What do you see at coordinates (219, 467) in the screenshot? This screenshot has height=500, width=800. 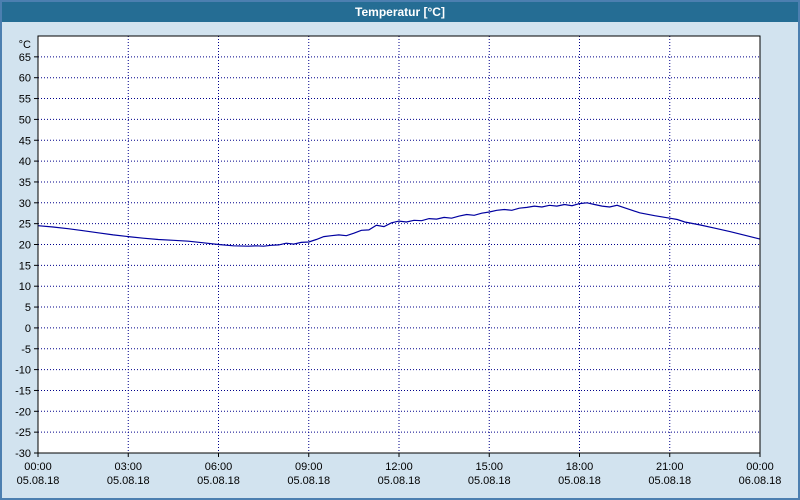 I see `svg-text: 06:00` at bounding box center [219, 467].